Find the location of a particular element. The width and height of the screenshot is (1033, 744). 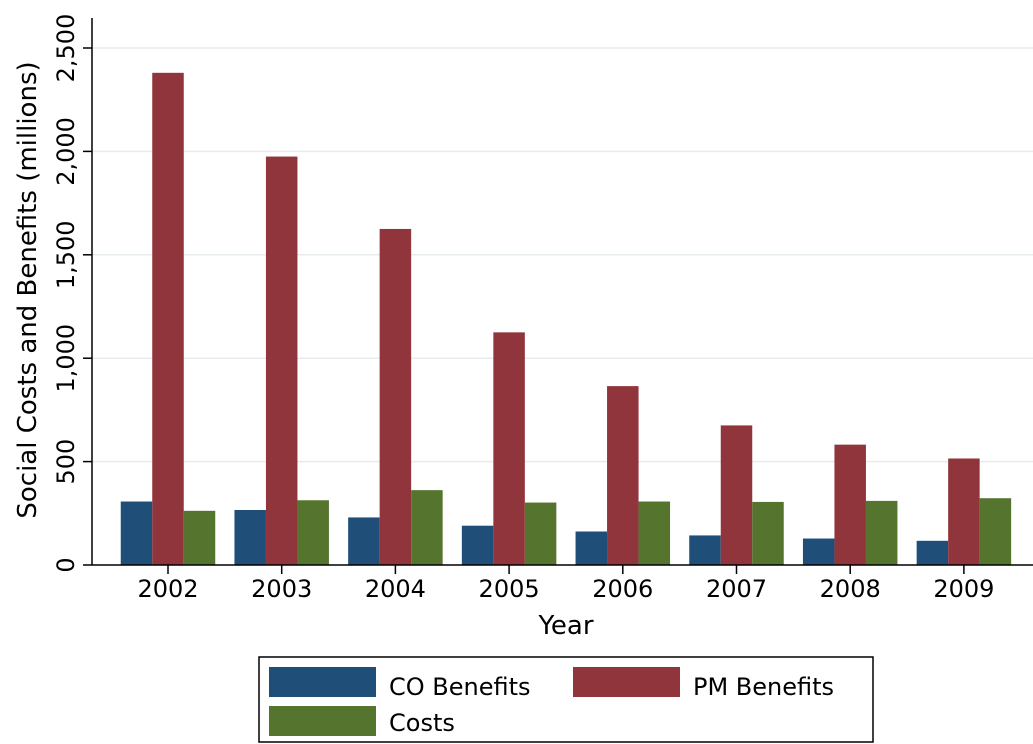

bar-costs-2006 is located at coordinates (654, 533).